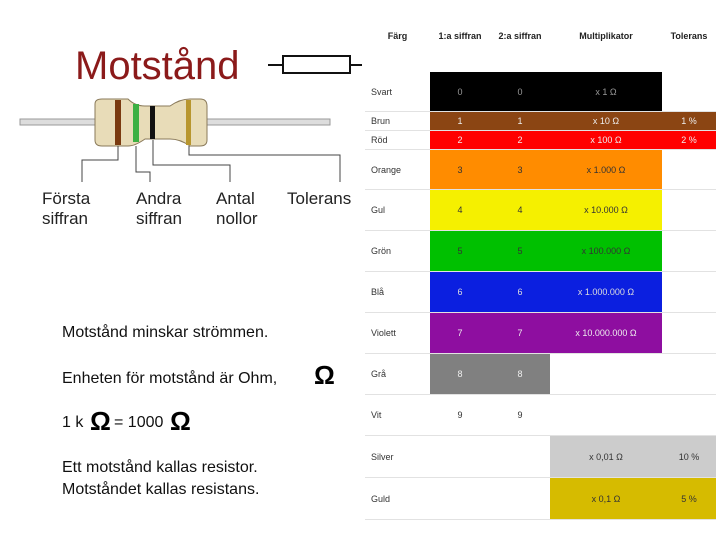  Describe the element at coordinates (606, 140) in the screenshot. I see `value-cell: x 100 Ω` at that location.